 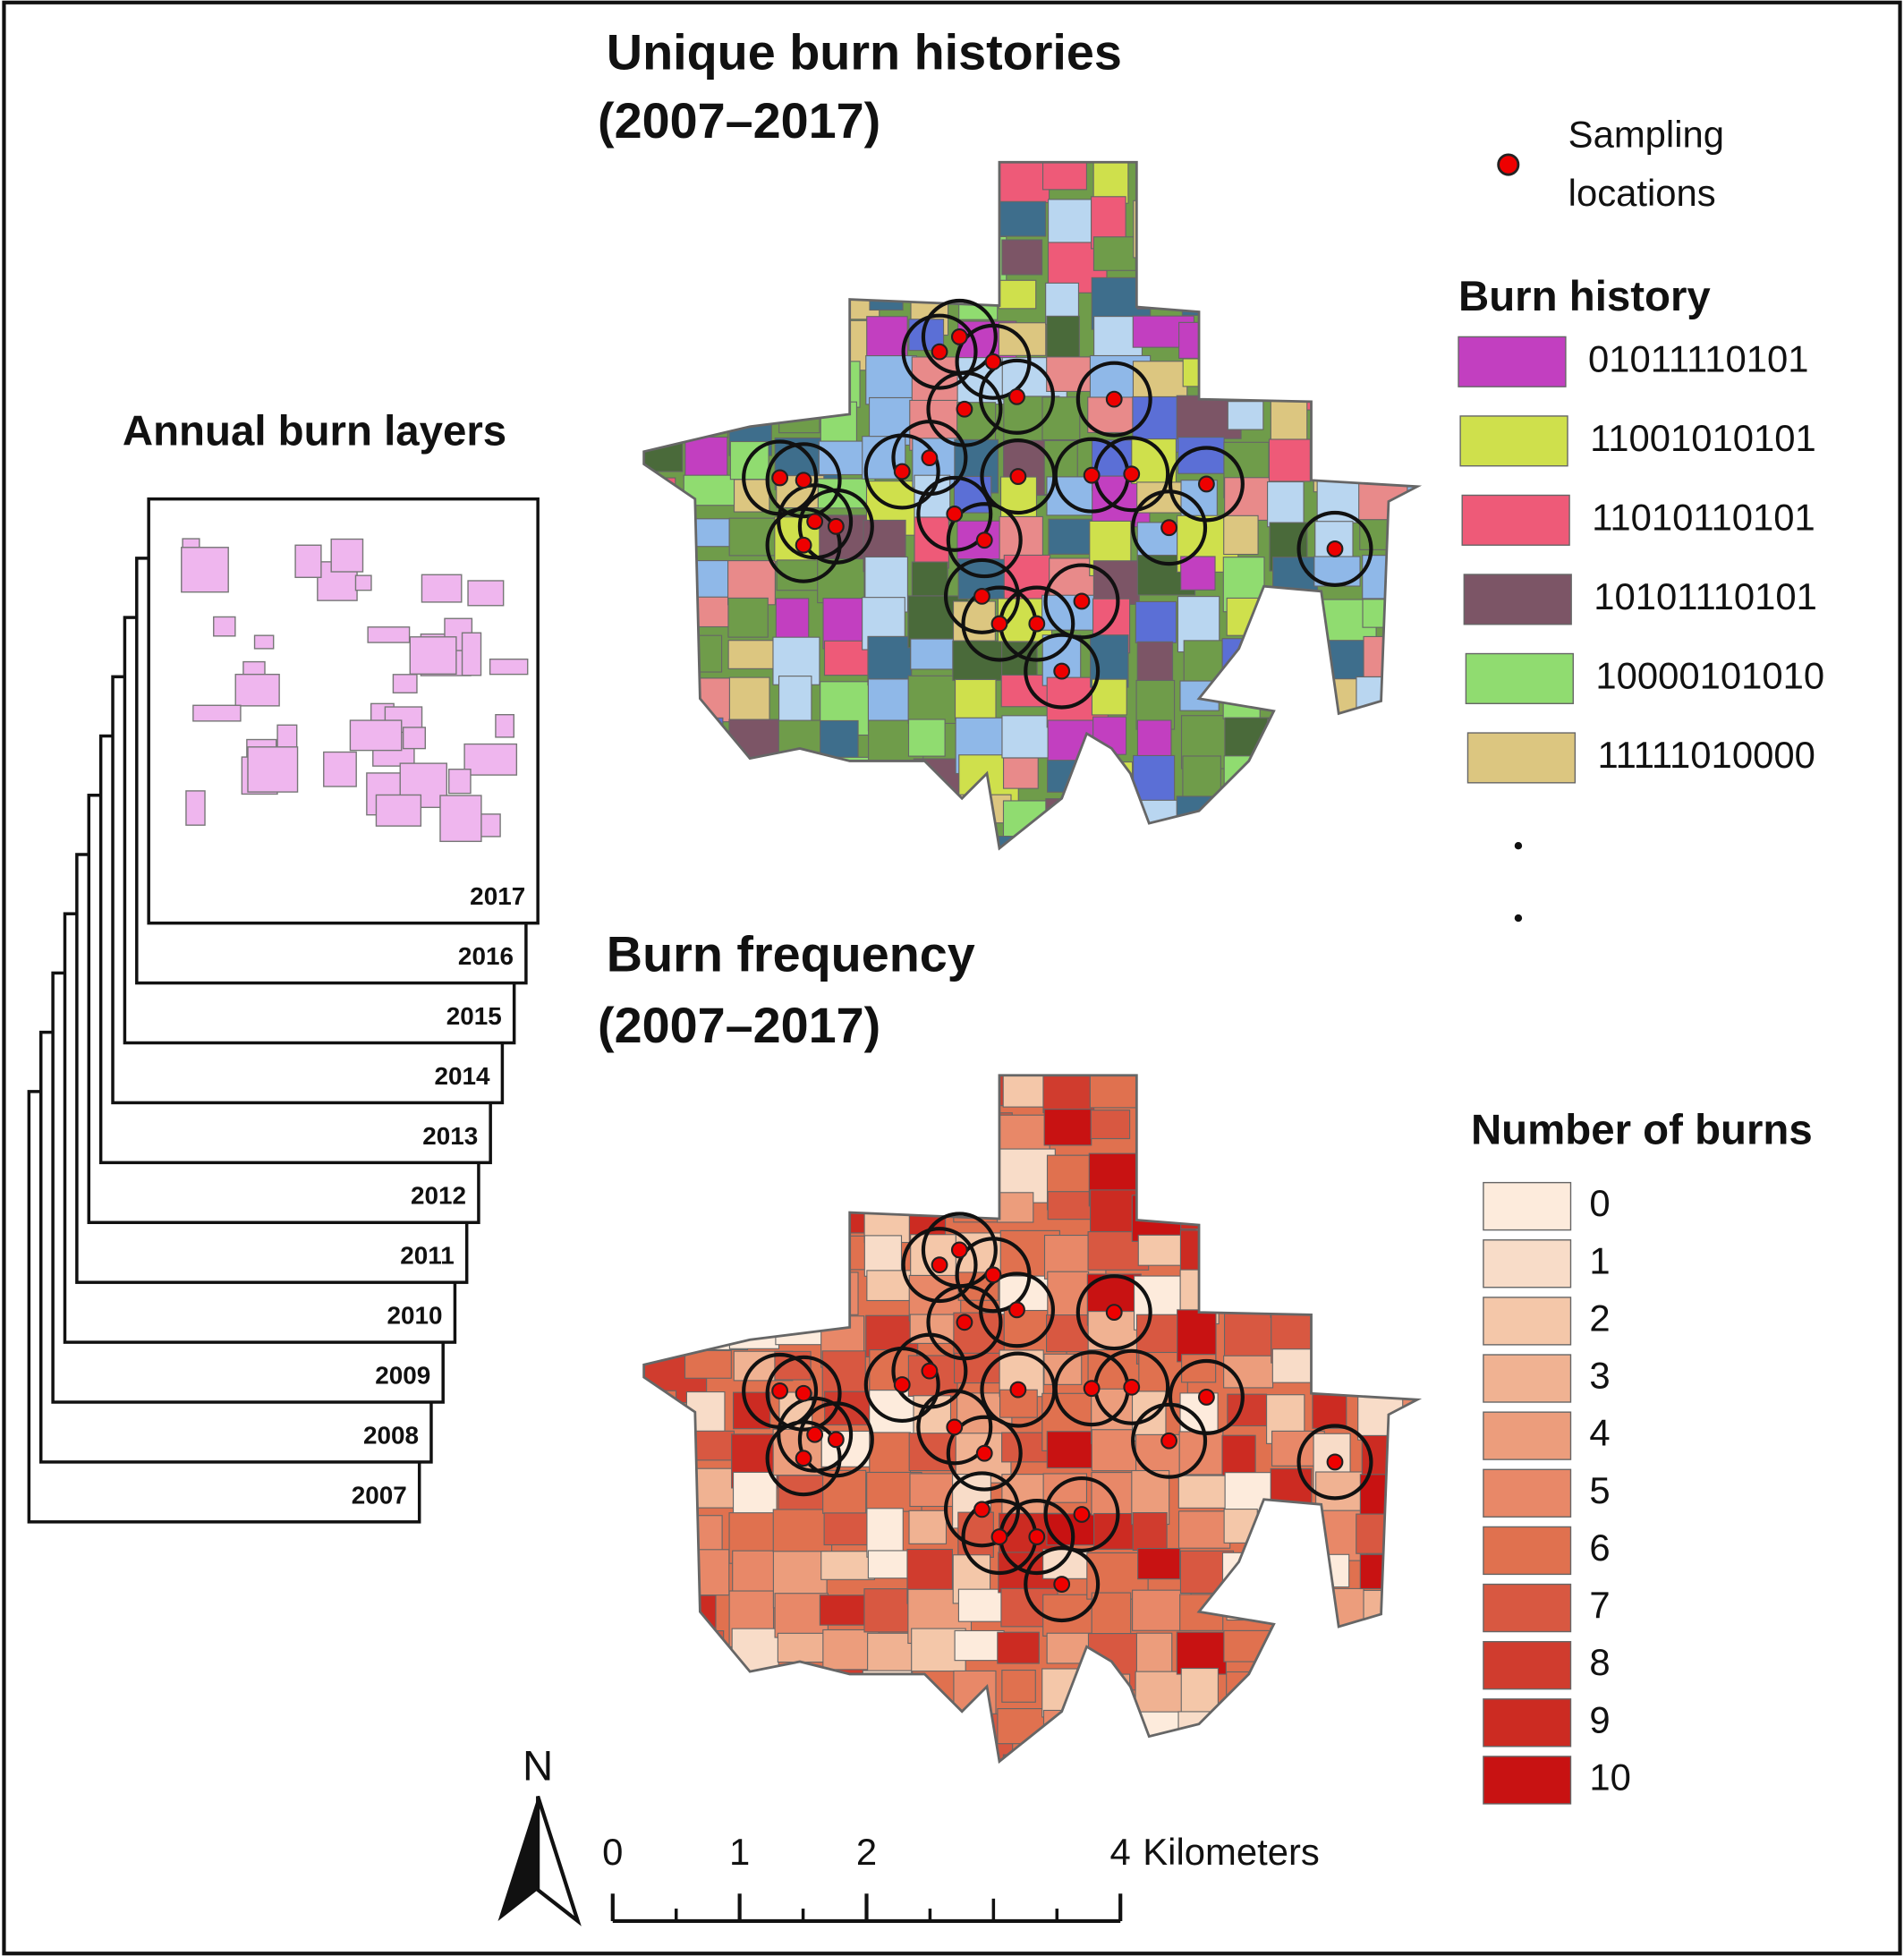 What do you see at coordinates (450, 1136) in the screenshot?
I see `layer-year: 2013` at bounding box center [450, 1136].